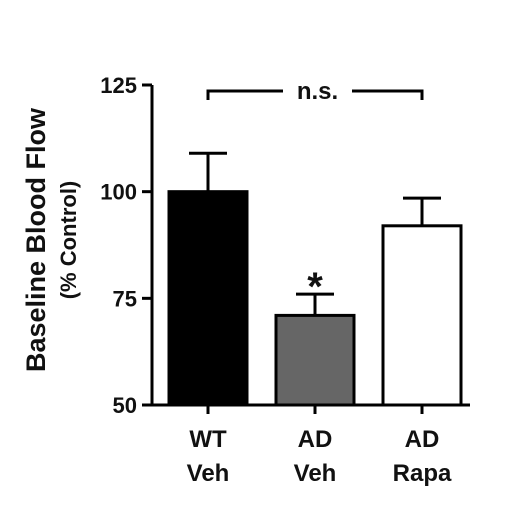  I want to click on significance-star: *, so click(315, 287).